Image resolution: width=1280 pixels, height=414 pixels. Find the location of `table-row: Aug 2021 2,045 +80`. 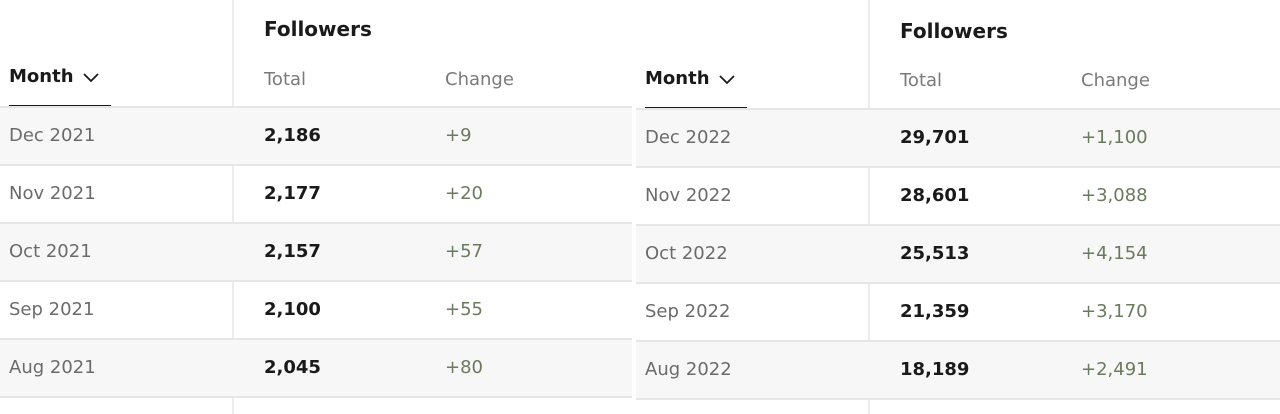

table-row: Aug 2021 2,045 +80 is located at coordinates (316, 369).